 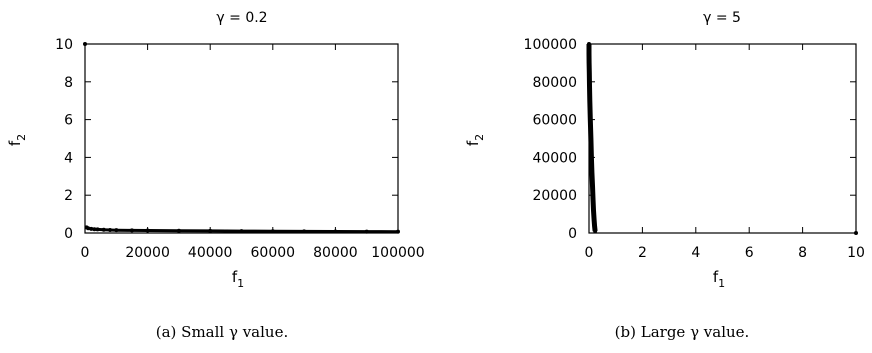 What do you see at coordinates (802, 253) in the screenshot?
I see `x-tick-label: 8` at bounding box center [802, 253].